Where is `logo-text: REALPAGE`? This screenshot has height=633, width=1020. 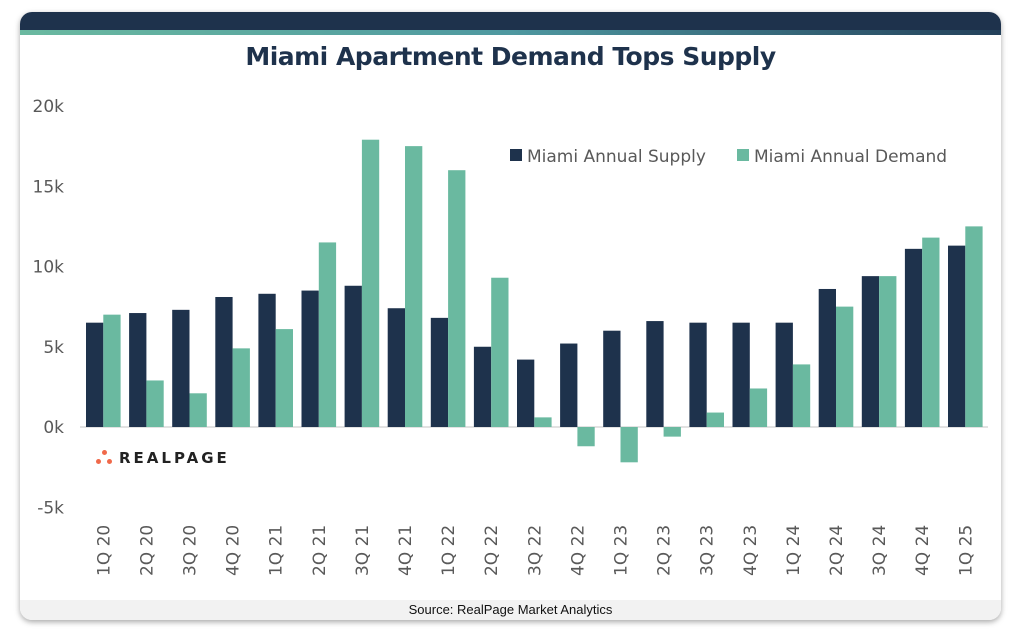
logo-text: REALPAGE is located at coordinates (174, 458).